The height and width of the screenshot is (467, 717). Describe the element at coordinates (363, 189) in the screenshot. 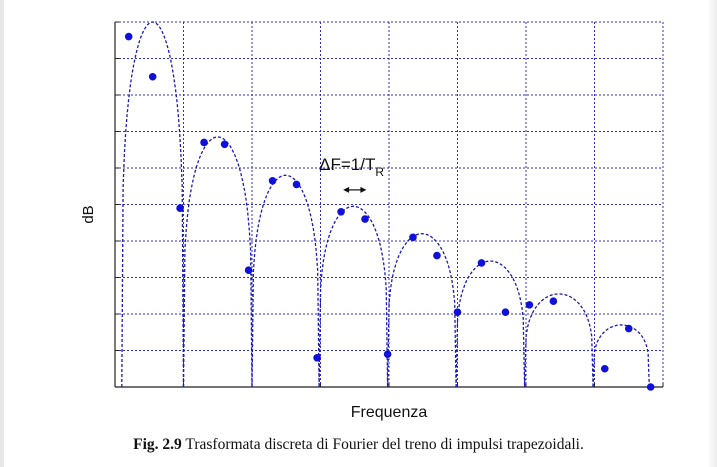

I see `annotation-arrow-head-right` at that location.